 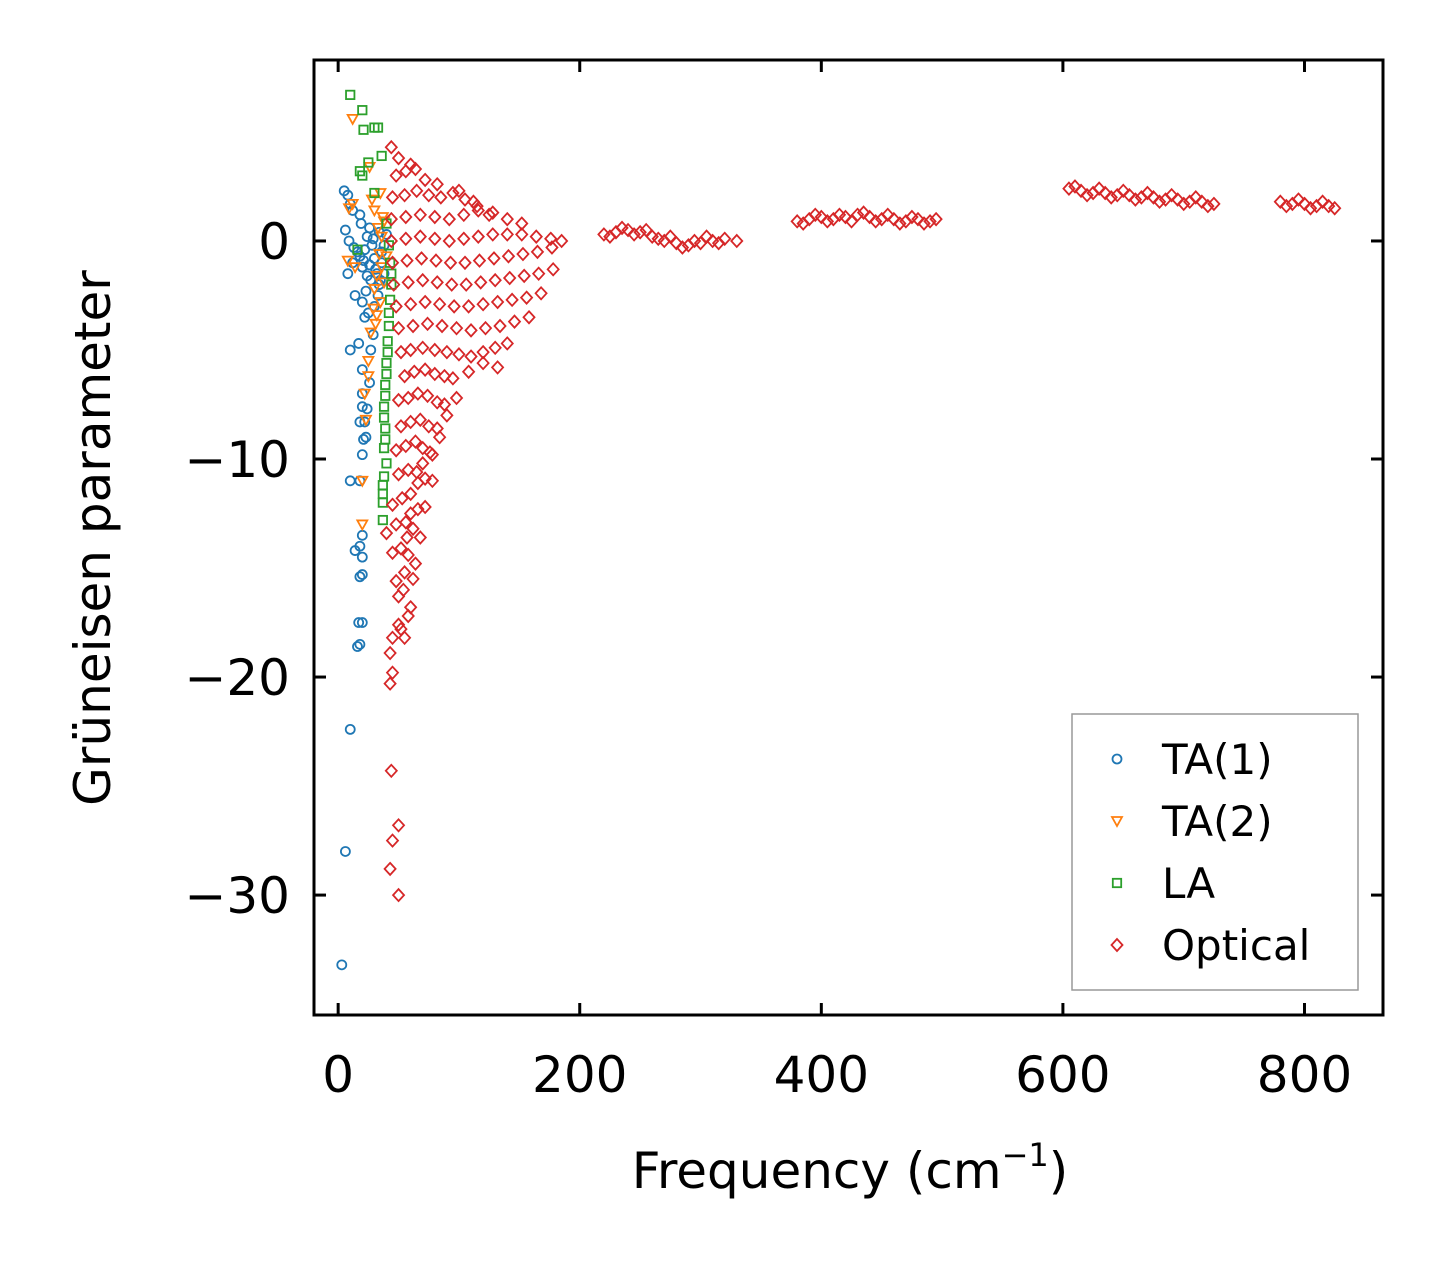 What do you see at coordinates (850, 1168) in the screenshot?
I see `x-axis-title: Frequency (cm−1)` at bounding box center [850, 1168].